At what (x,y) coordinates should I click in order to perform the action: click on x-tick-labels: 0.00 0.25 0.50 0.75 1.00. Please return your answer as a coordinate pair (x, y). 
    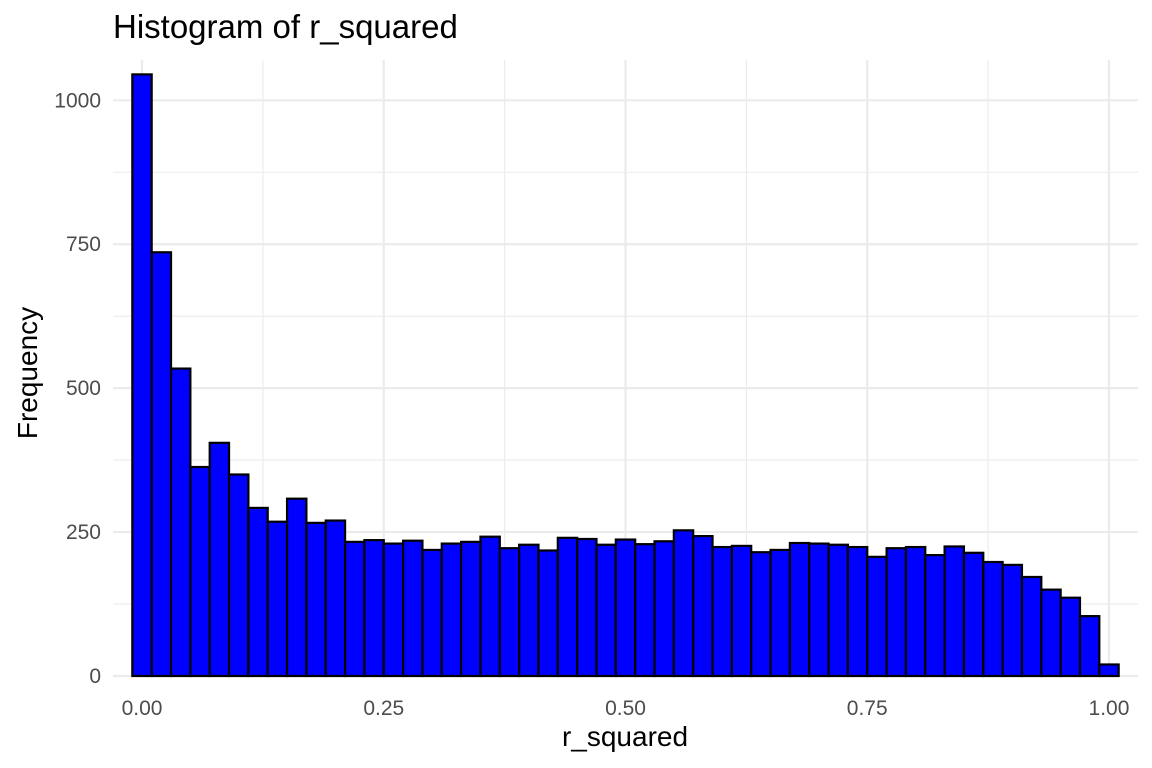
    Looking at the image, I should click on (626, 708).